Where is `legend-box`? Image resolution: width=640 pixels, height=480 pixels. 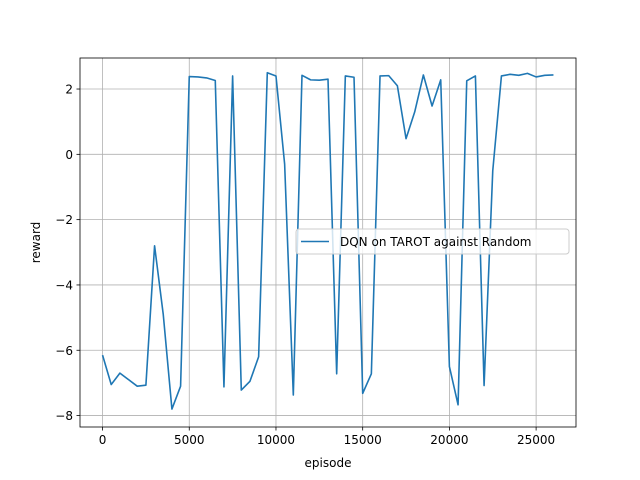
legend-box is located at coordinates (432, 241).